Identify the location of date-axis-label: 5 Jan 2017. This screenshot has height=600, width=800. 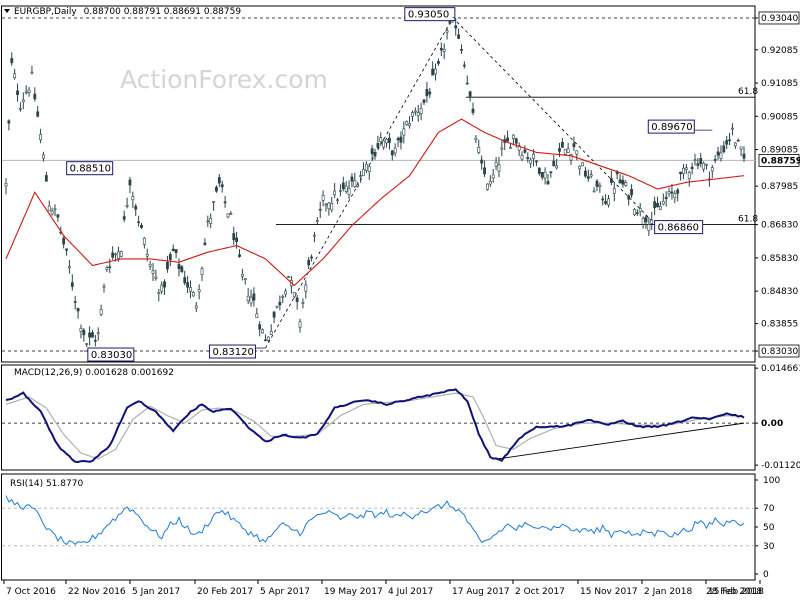
(156, 592).